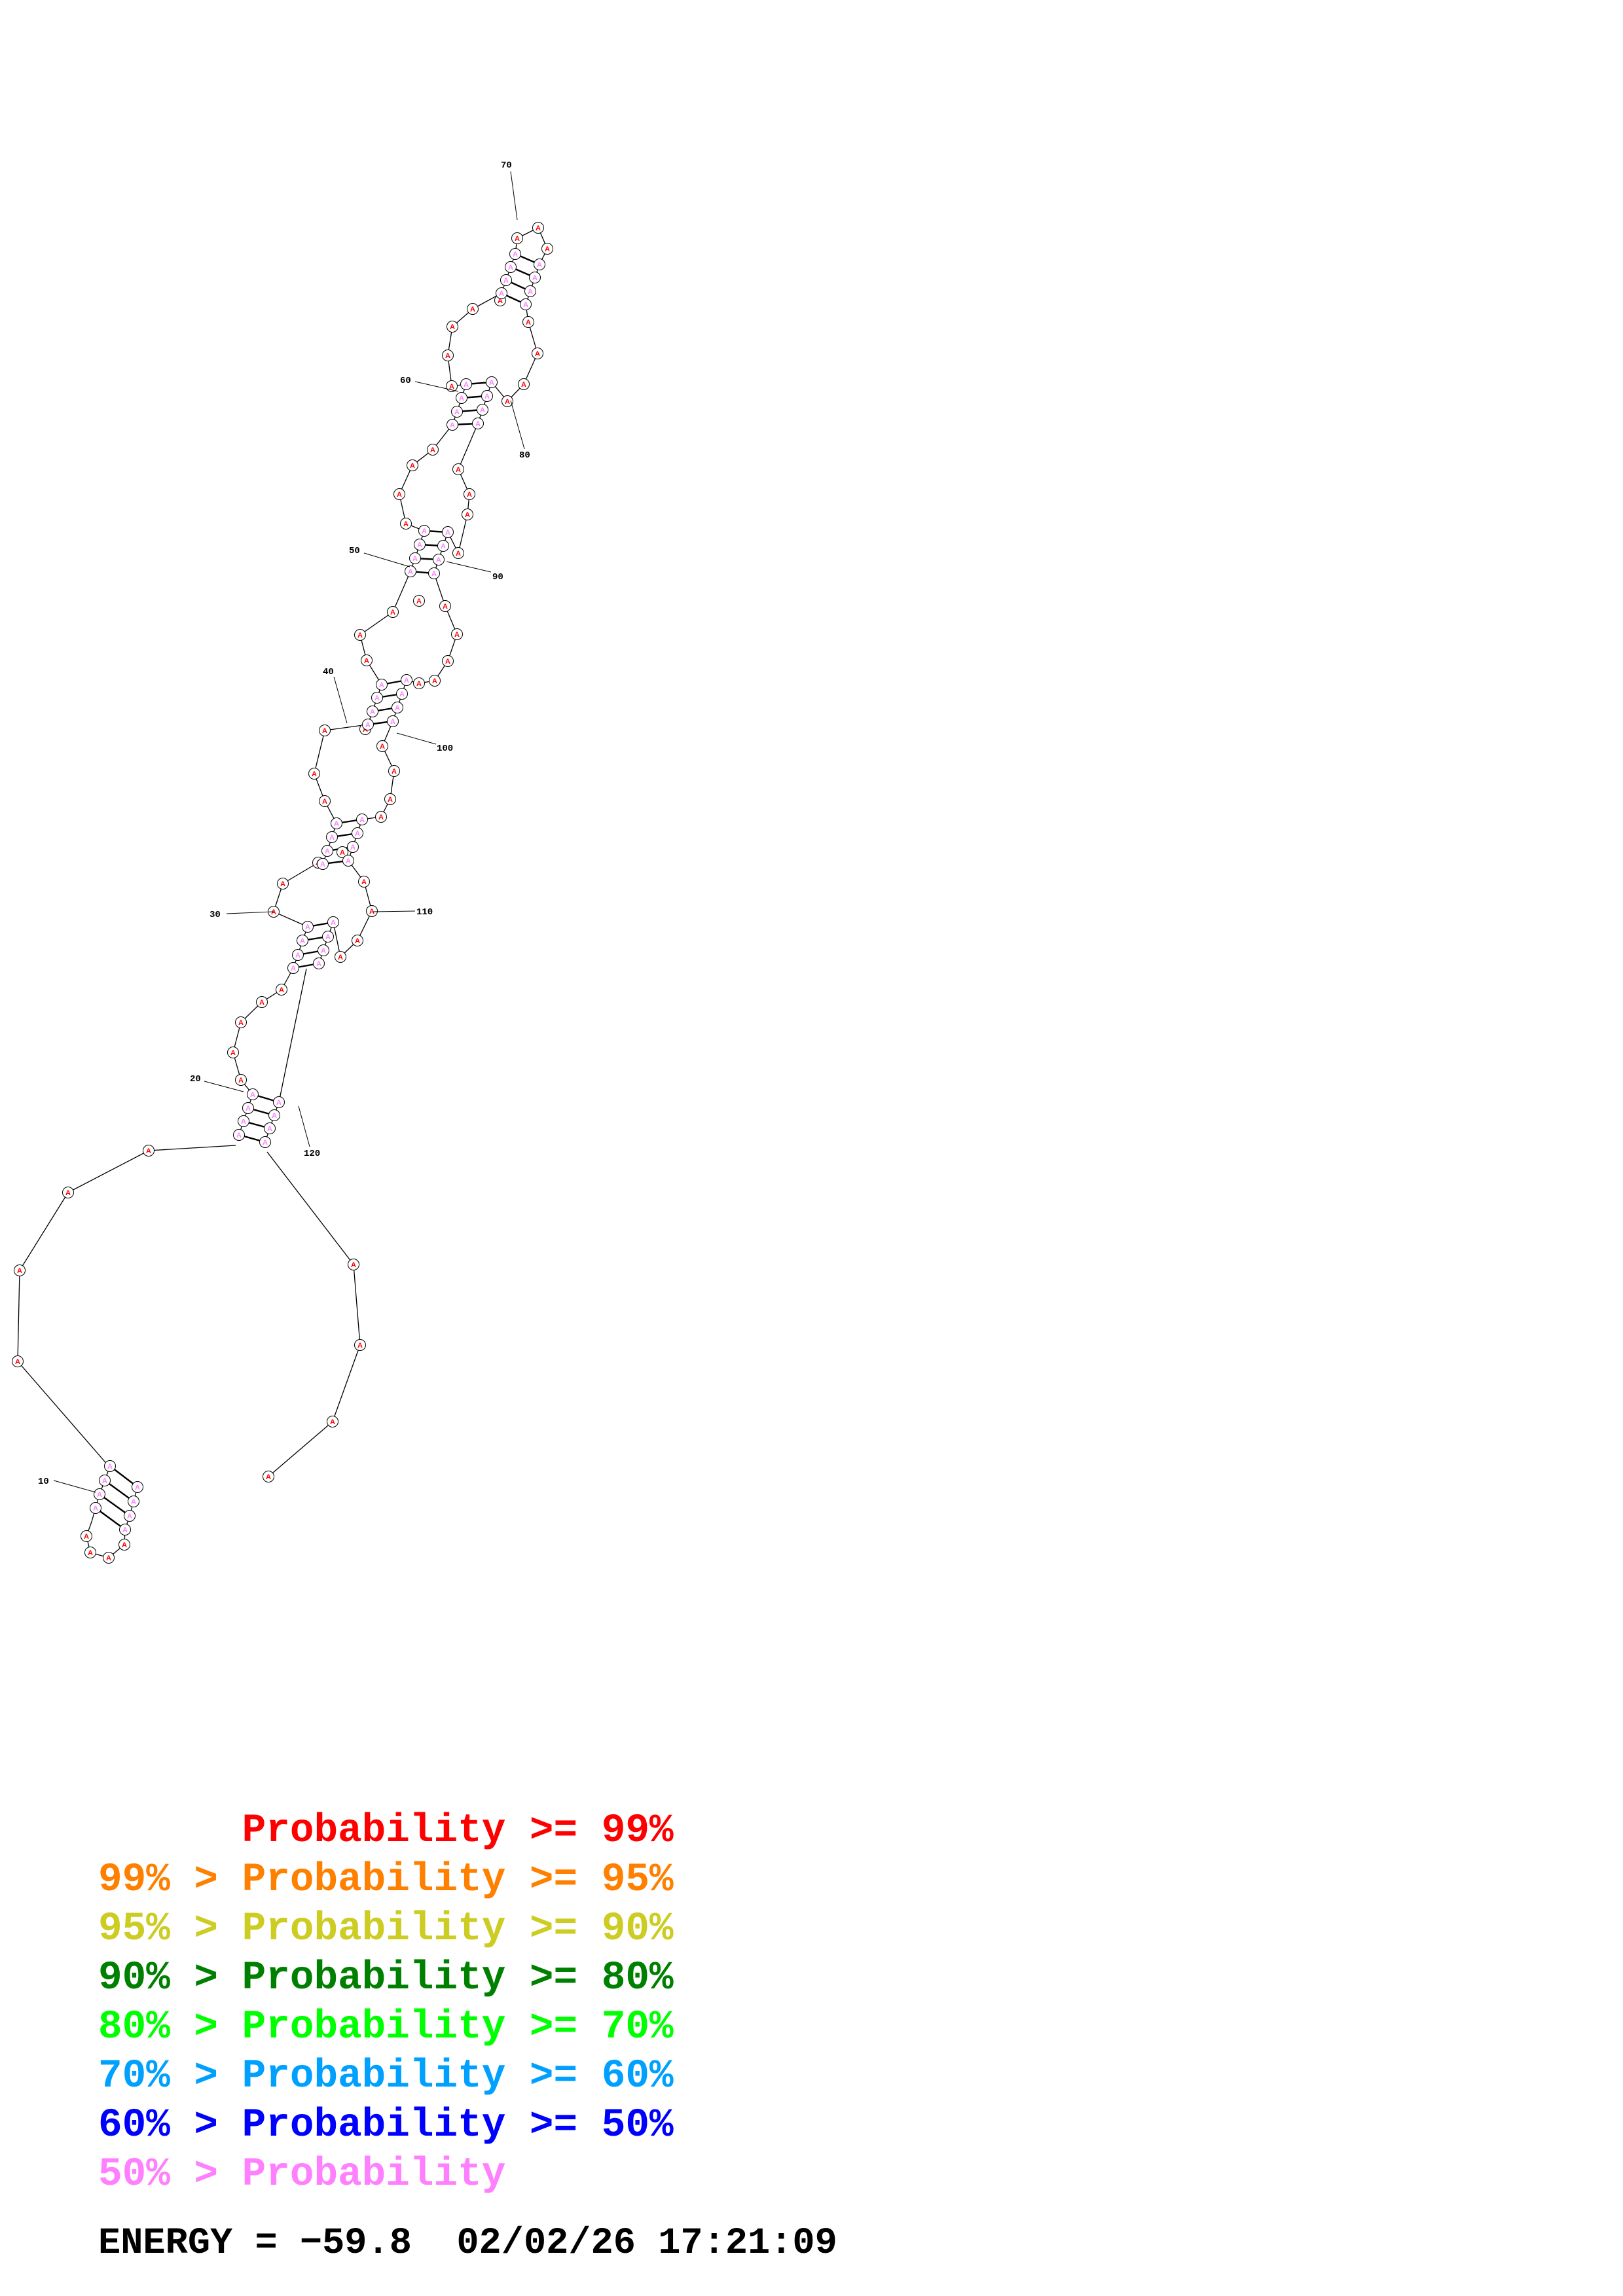 The width and height of the screenshot is (1623, 2296). Describe the element at coordinates (497, 577) in the screenshot. I see `position-label: 90` at that location.